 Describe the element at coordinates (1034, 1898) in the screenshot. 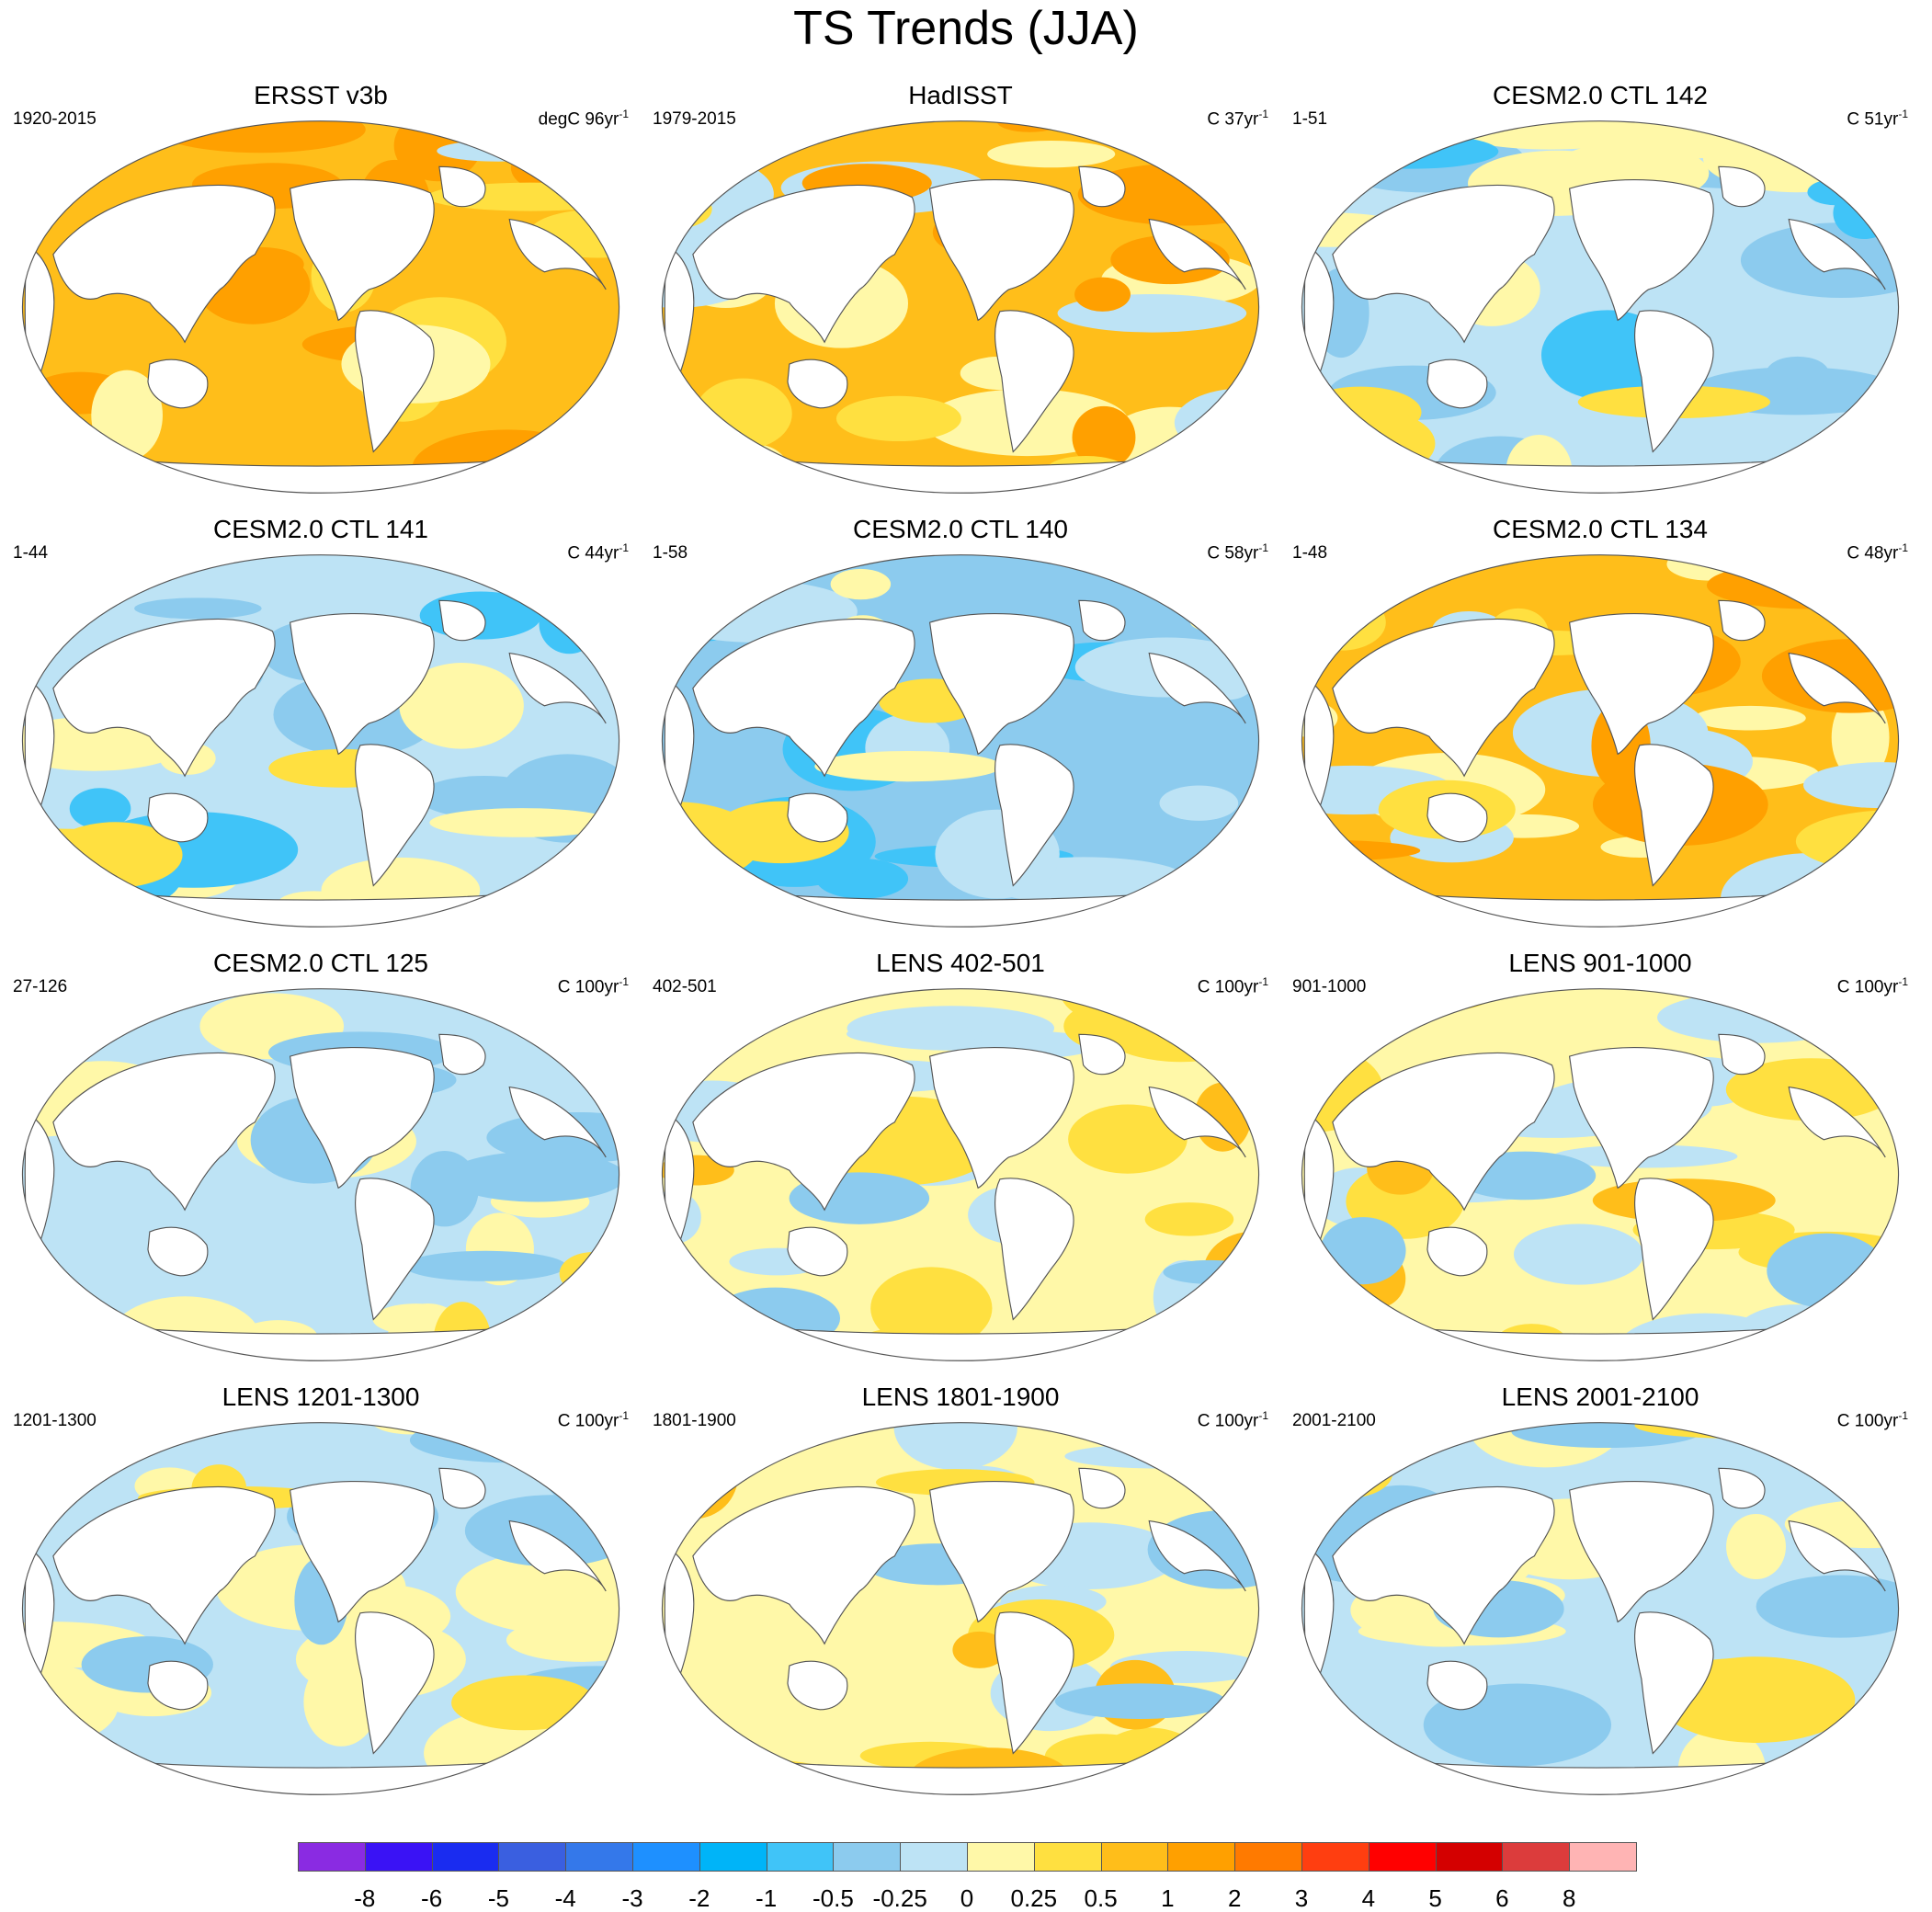

I see `colorbar-label: 0.25` at that location.